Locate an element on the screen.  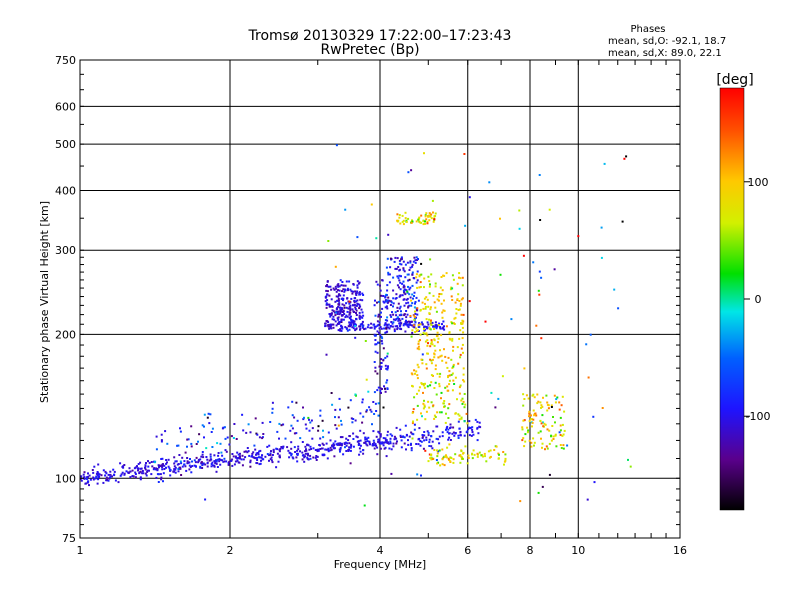
x-tick-label: 16 is located at coordinates (680, 550).